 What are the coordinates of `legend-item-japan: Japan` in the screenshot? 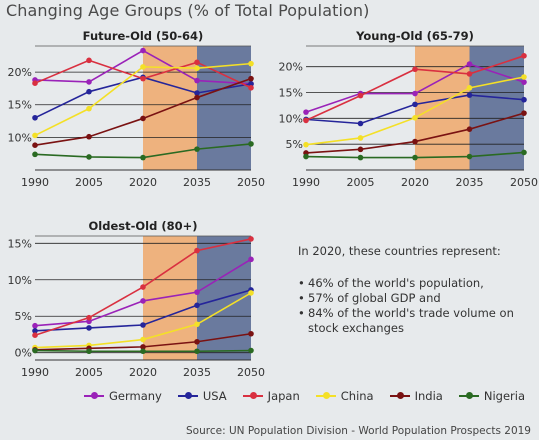 It's located at (271, 396).